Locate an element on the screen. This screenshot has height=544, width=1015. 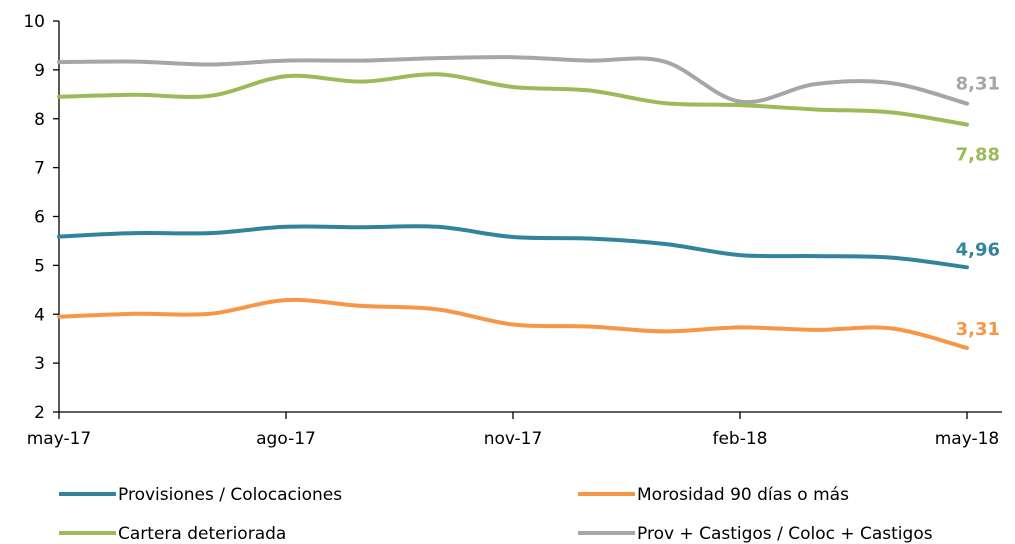
end-label-morosidad-90-dias-o-mas: 3,31 is located at coordinates (978, 329).